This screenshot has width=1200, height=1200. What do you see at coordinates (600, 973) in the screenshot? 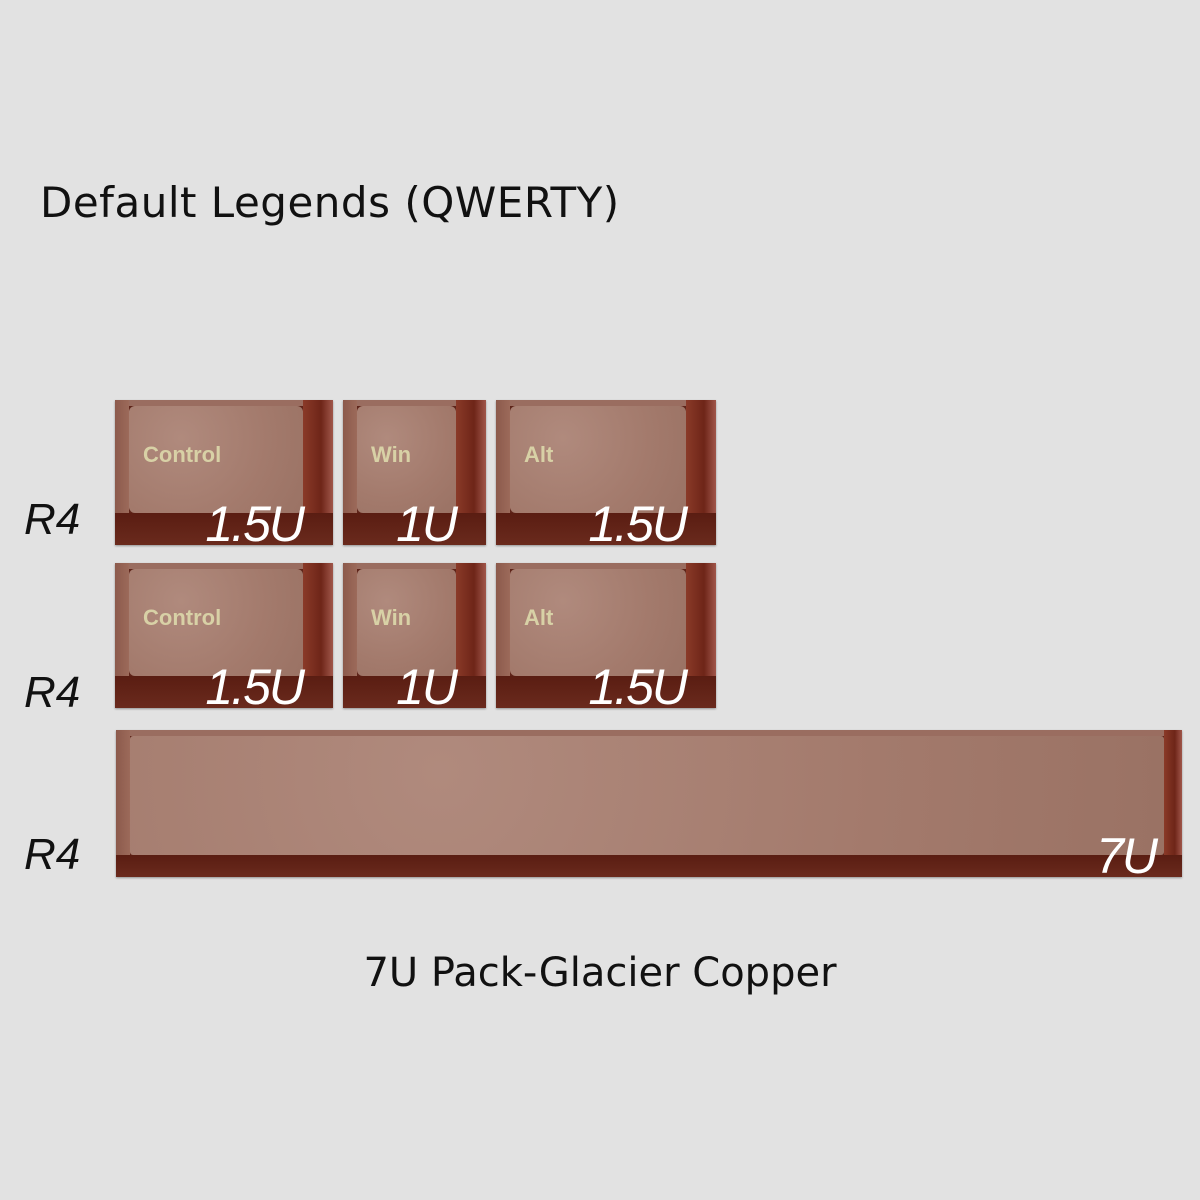
I see `product-caption: 7U Pack-Glacier Copper` at bounding box center [600, 973].